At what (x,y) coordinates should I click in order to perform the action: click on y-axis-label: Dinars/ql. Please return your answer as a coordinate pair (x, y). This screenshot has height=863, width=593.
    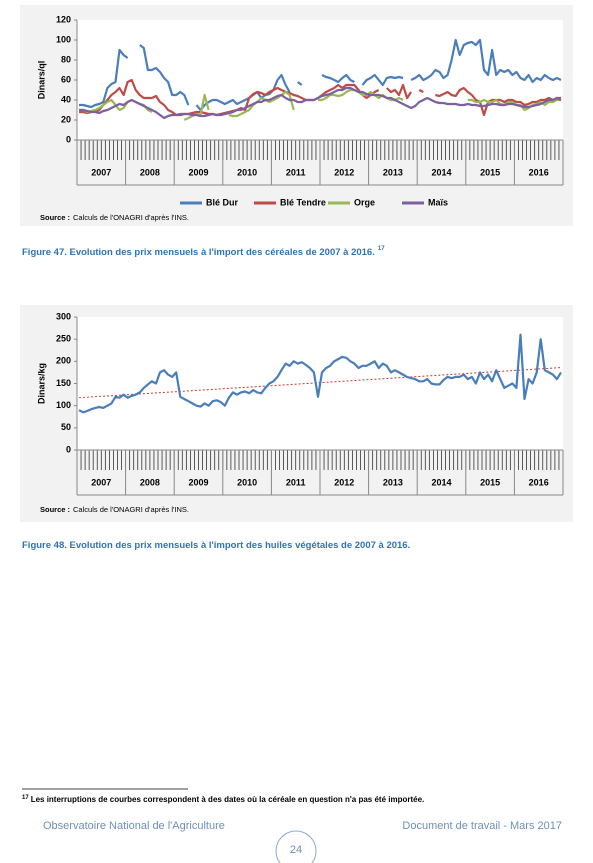
    Looking at the image, I should click on (41, 80).